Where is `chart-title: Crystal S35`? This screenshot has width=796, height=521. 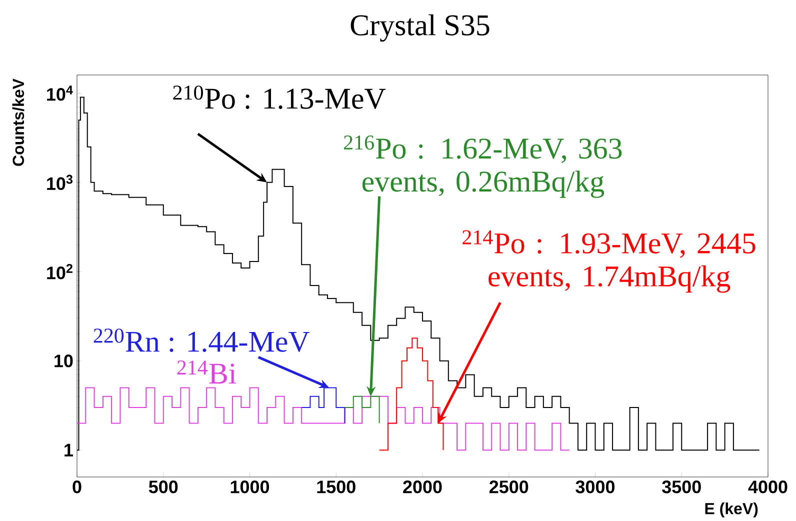 chart-title: Crystal S35 is located at coordinates (420, 28).